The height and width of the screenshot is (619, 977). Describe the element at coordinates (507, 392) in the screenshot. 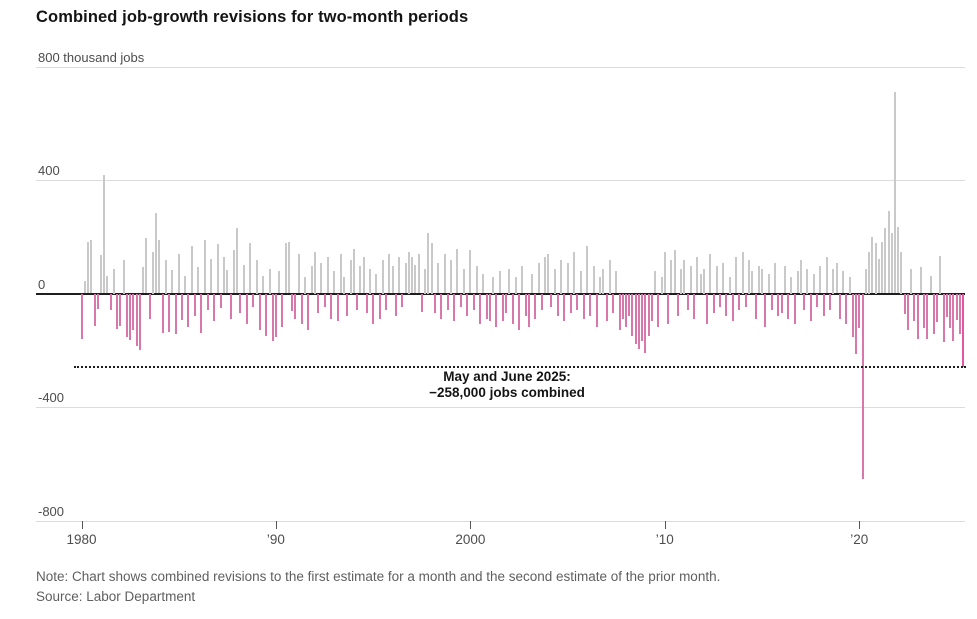

I see `annotation-line2: −258,000 jobs combined` at that location.